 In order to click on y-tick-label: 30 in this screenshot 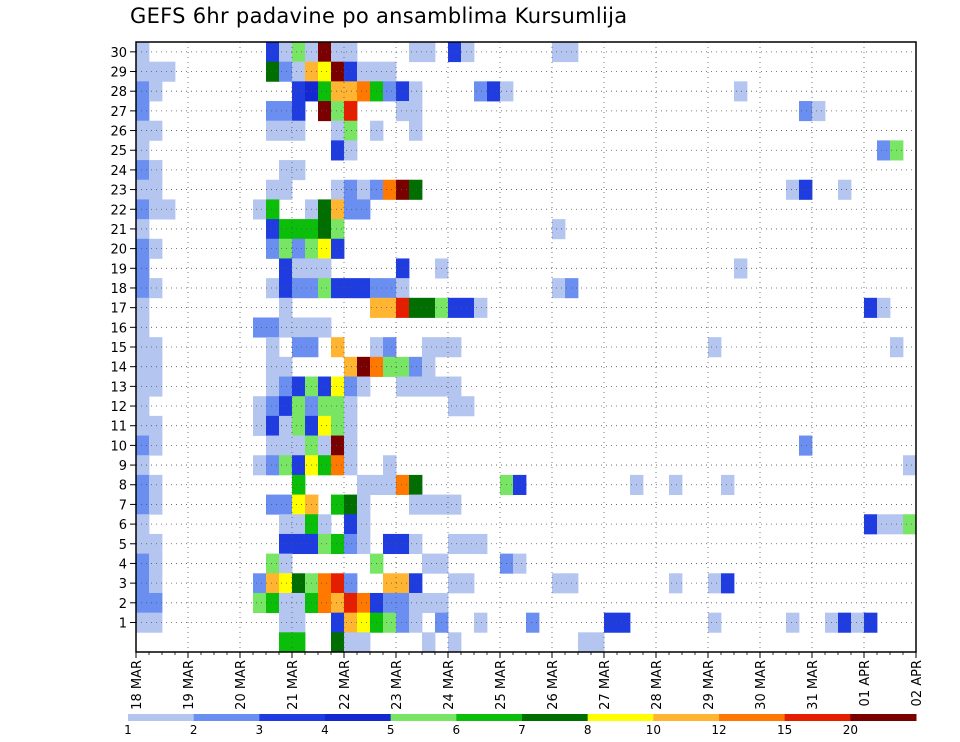, I will do `click(118, 53)`.